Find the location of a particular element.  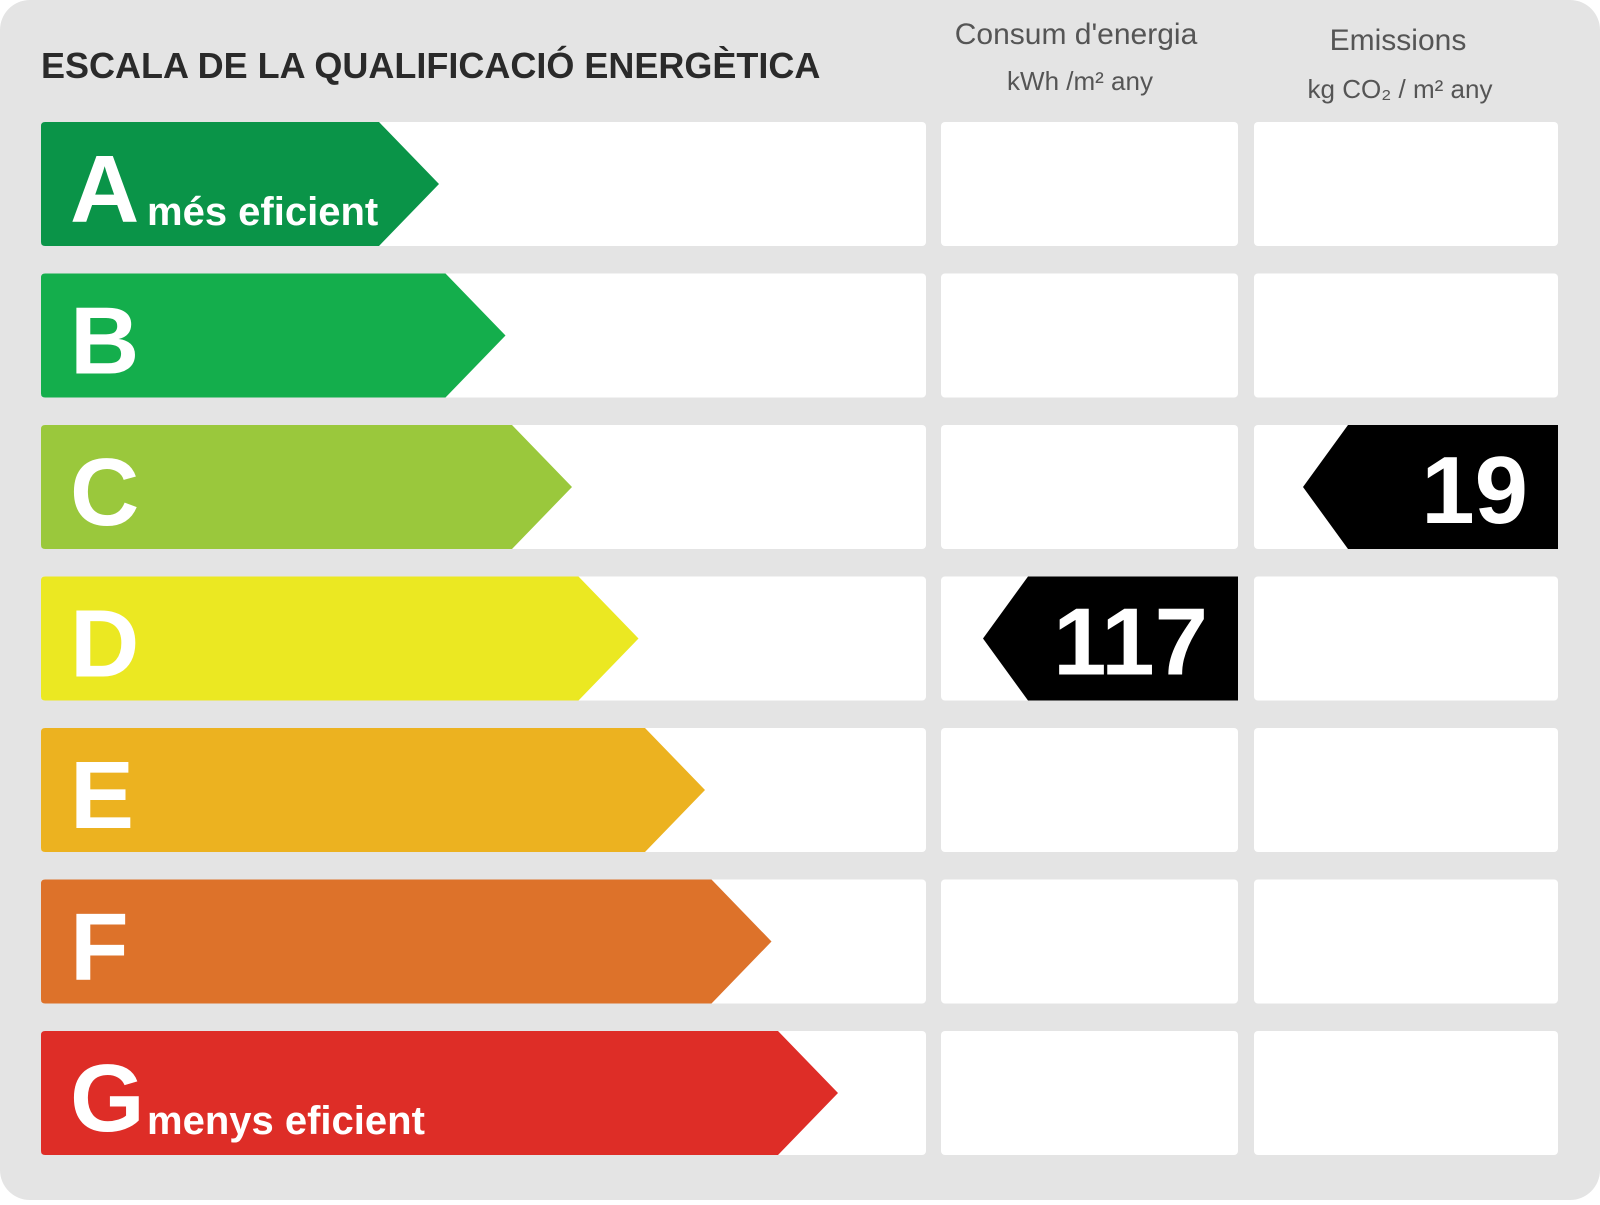

rating-note: més eficient is located at coordinates (262, 212).